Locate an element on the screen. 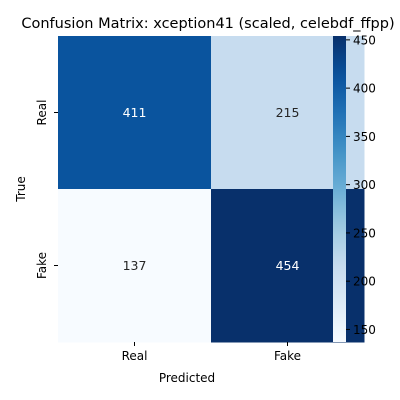 This screenshot has height=400, width=400. colorbar-tick-label-3: 300 is located at coordinates (364, 185).